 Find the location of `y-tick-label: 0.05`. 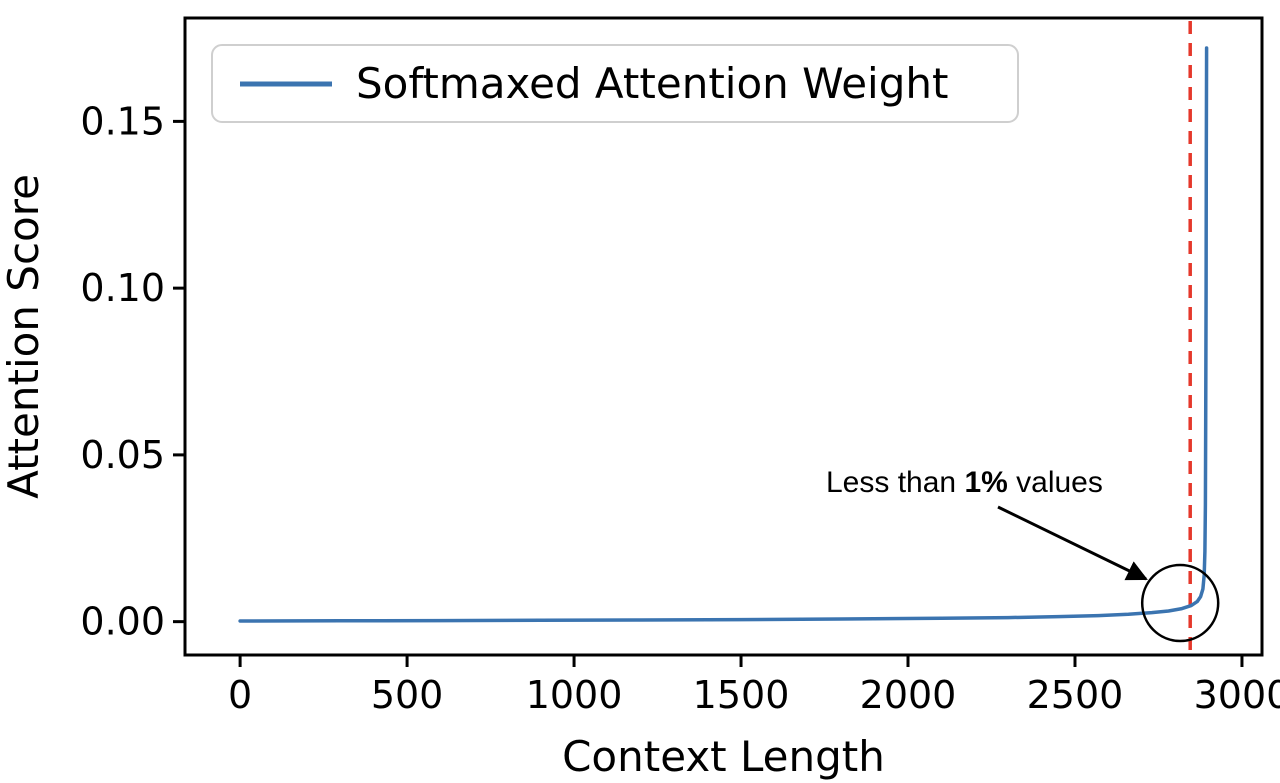

y-tick-label: 0.05 is located at coordinates (122, 455).